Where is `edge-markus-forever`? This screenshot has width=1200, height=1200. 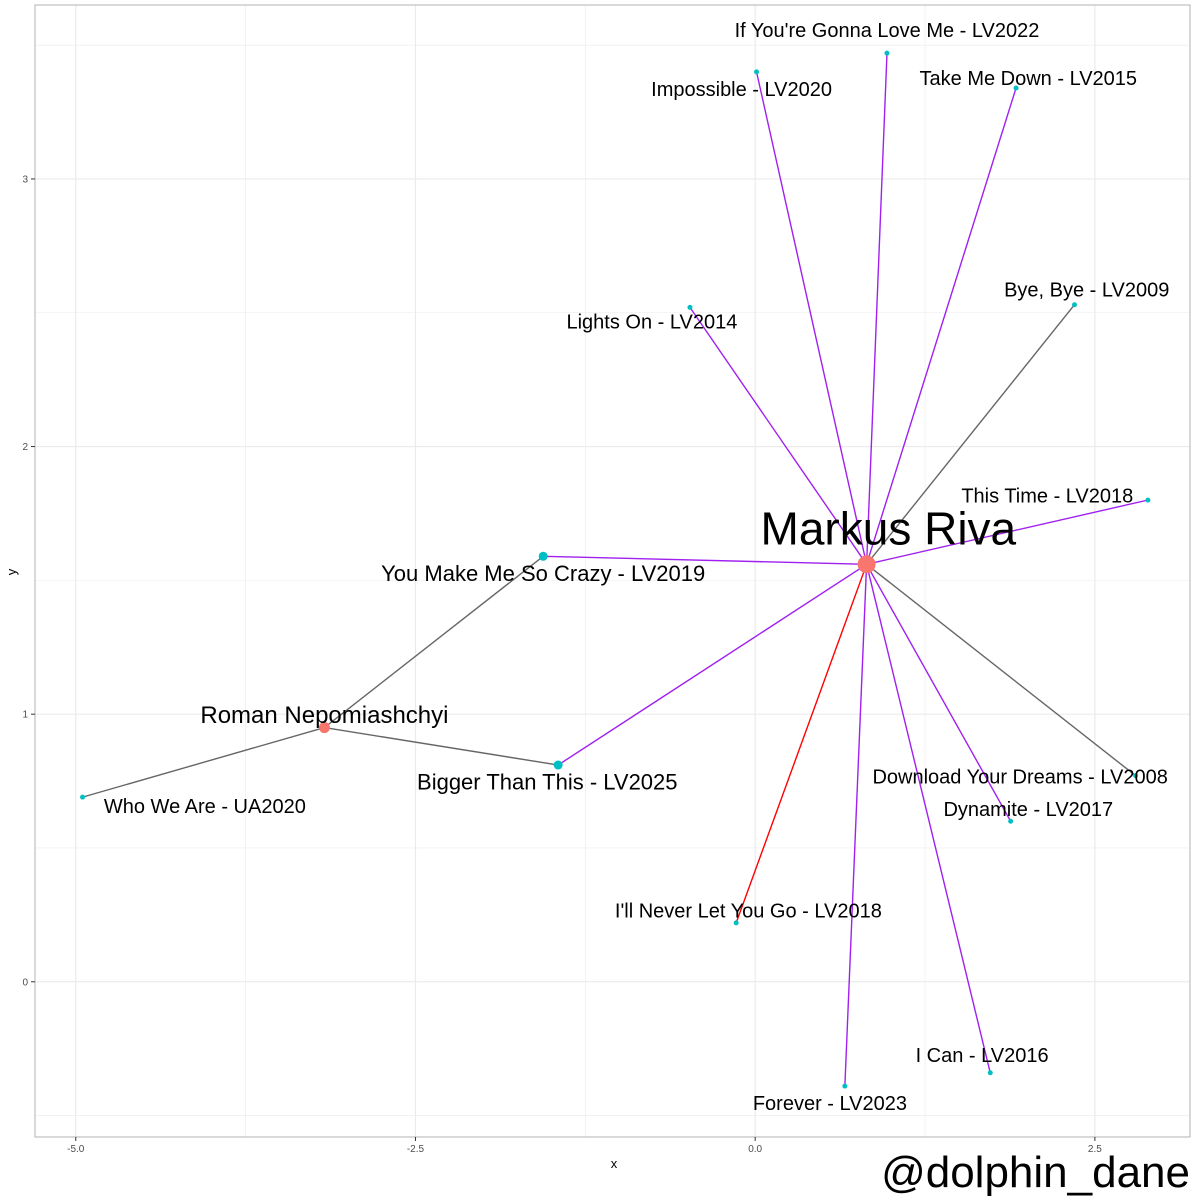 edge-markus-forever is located at coordinates (856, 825).